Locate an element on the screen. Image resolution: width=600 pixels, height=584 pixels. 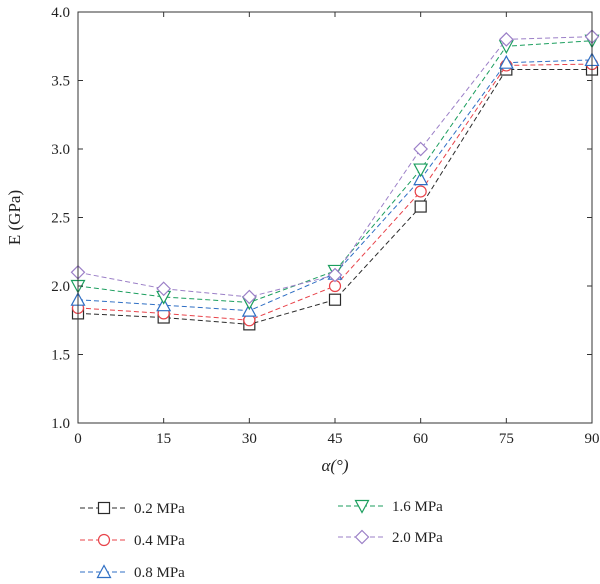
legend-item: 0.2 MPa is located at coordinates (132, 509).